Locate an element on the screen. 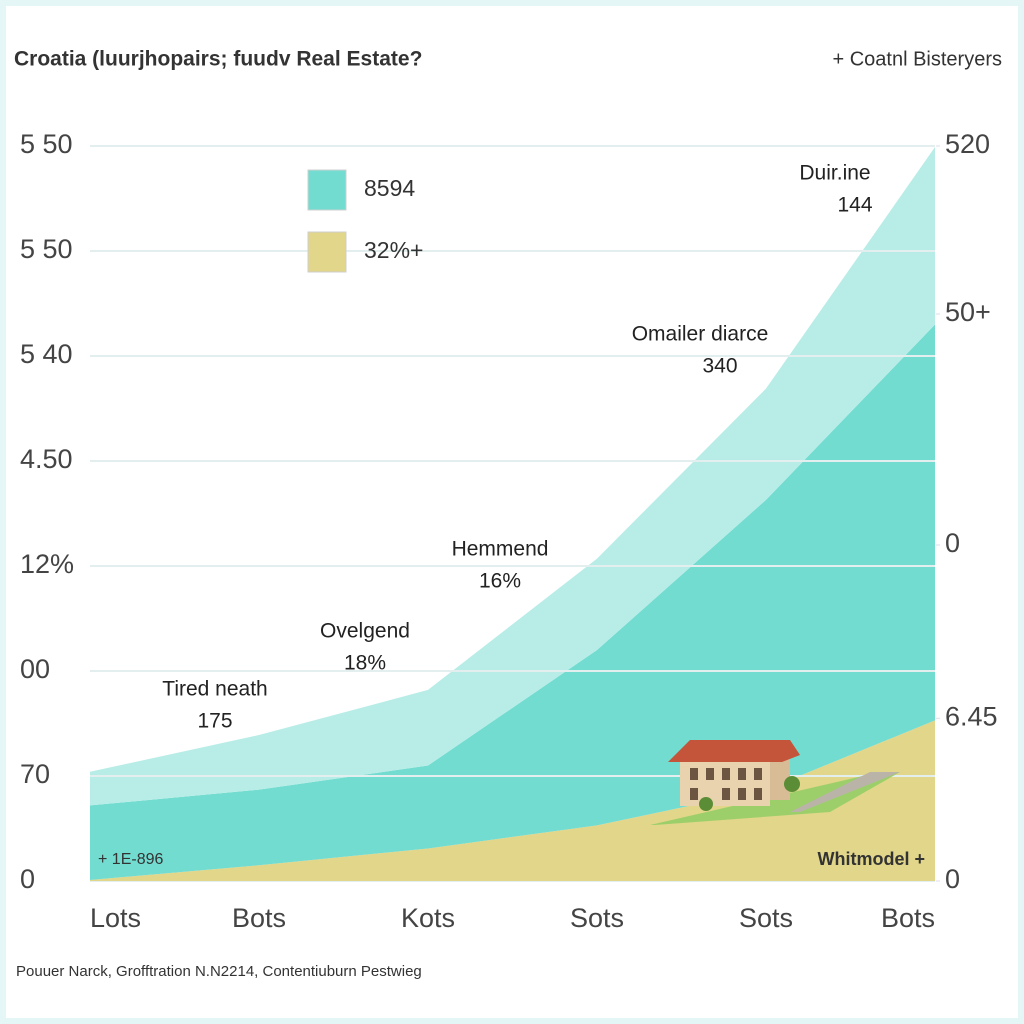 This screenshot has width=1024, height=1024. annotation-value: 340 is located at coordinates (719, 366).